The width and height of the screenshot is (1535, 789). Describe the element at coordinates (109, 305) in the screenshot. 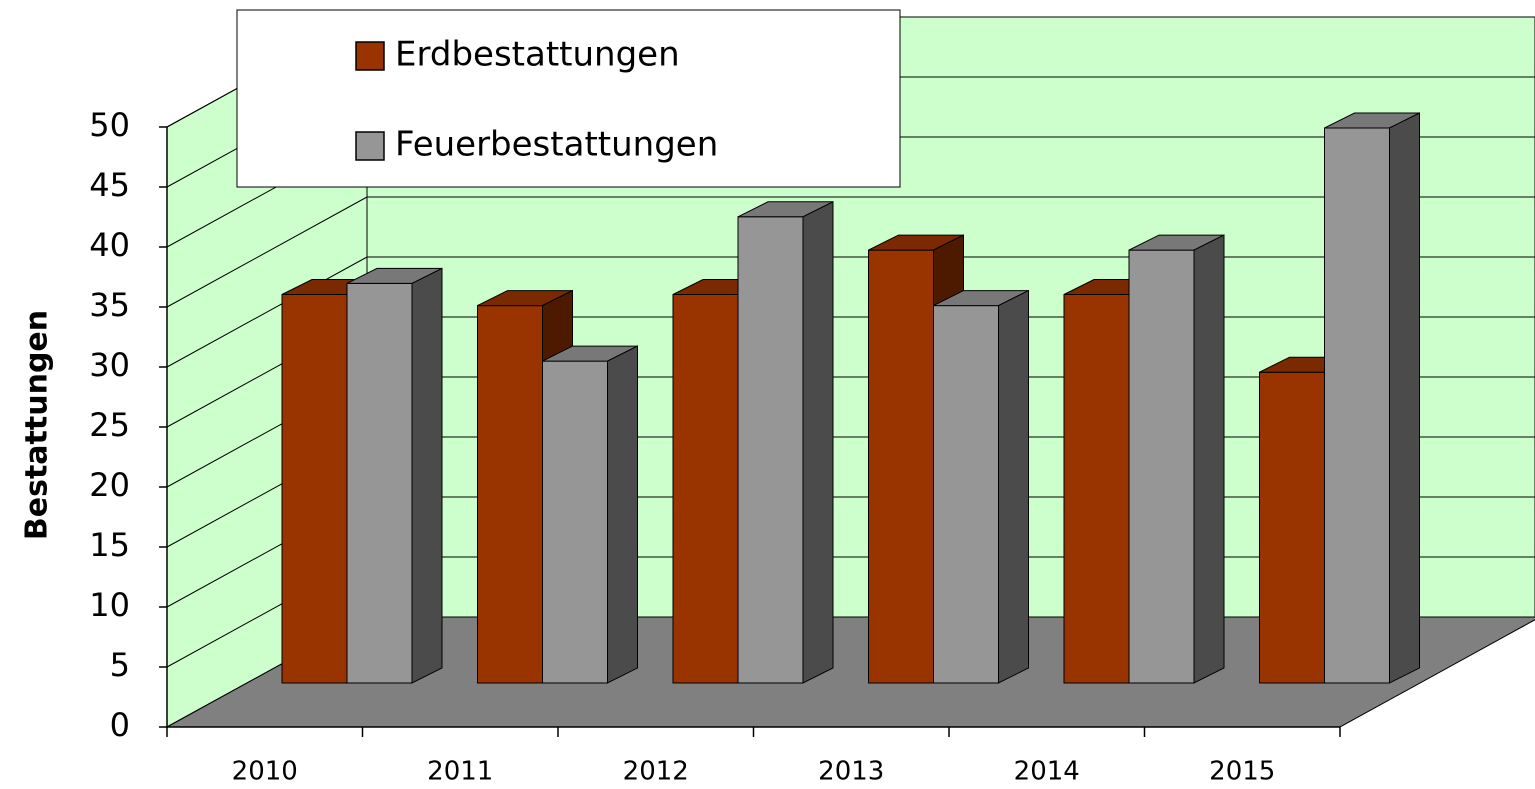

I see `y-tick-label: 35` at that location.